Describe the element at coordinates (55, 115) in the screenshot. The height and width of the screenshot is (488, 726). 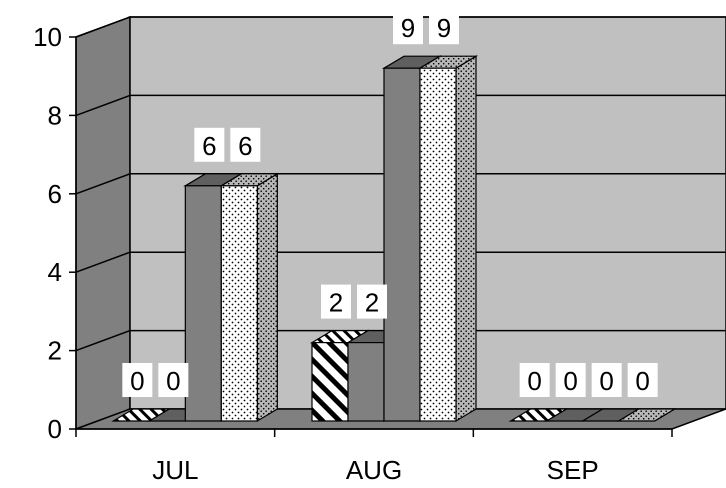
I see `y-tick-label: 8` at that location.